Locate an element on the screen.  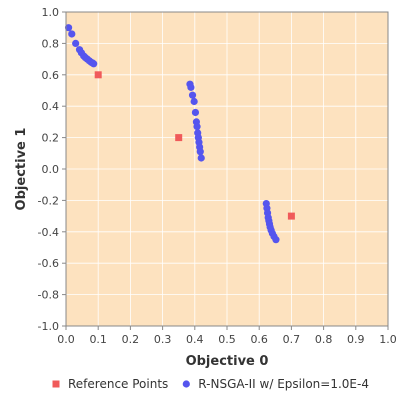
y-axis-title: Objective 1 is located at coordinates (21, 169).